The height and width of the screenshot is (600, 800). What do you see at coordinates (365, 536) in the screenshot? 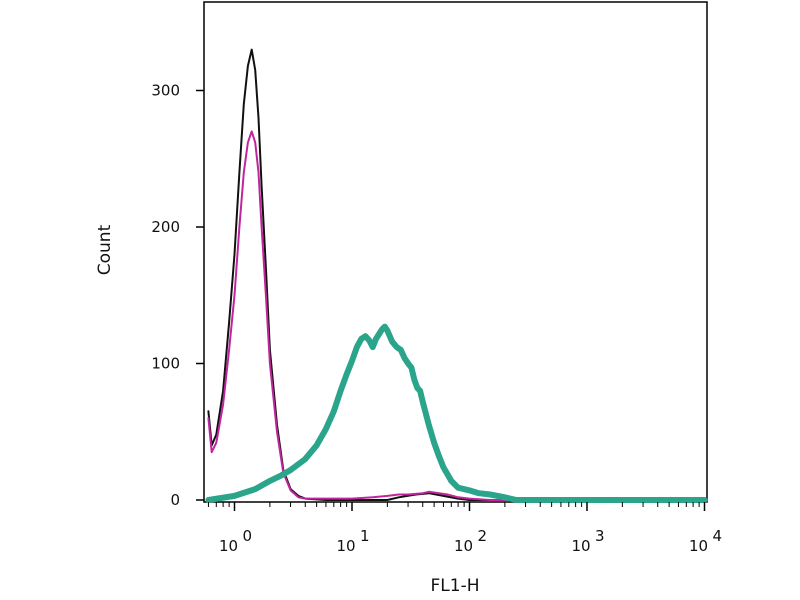
I see `x-tick-exponent: 1` at bounding box center [365, 536].